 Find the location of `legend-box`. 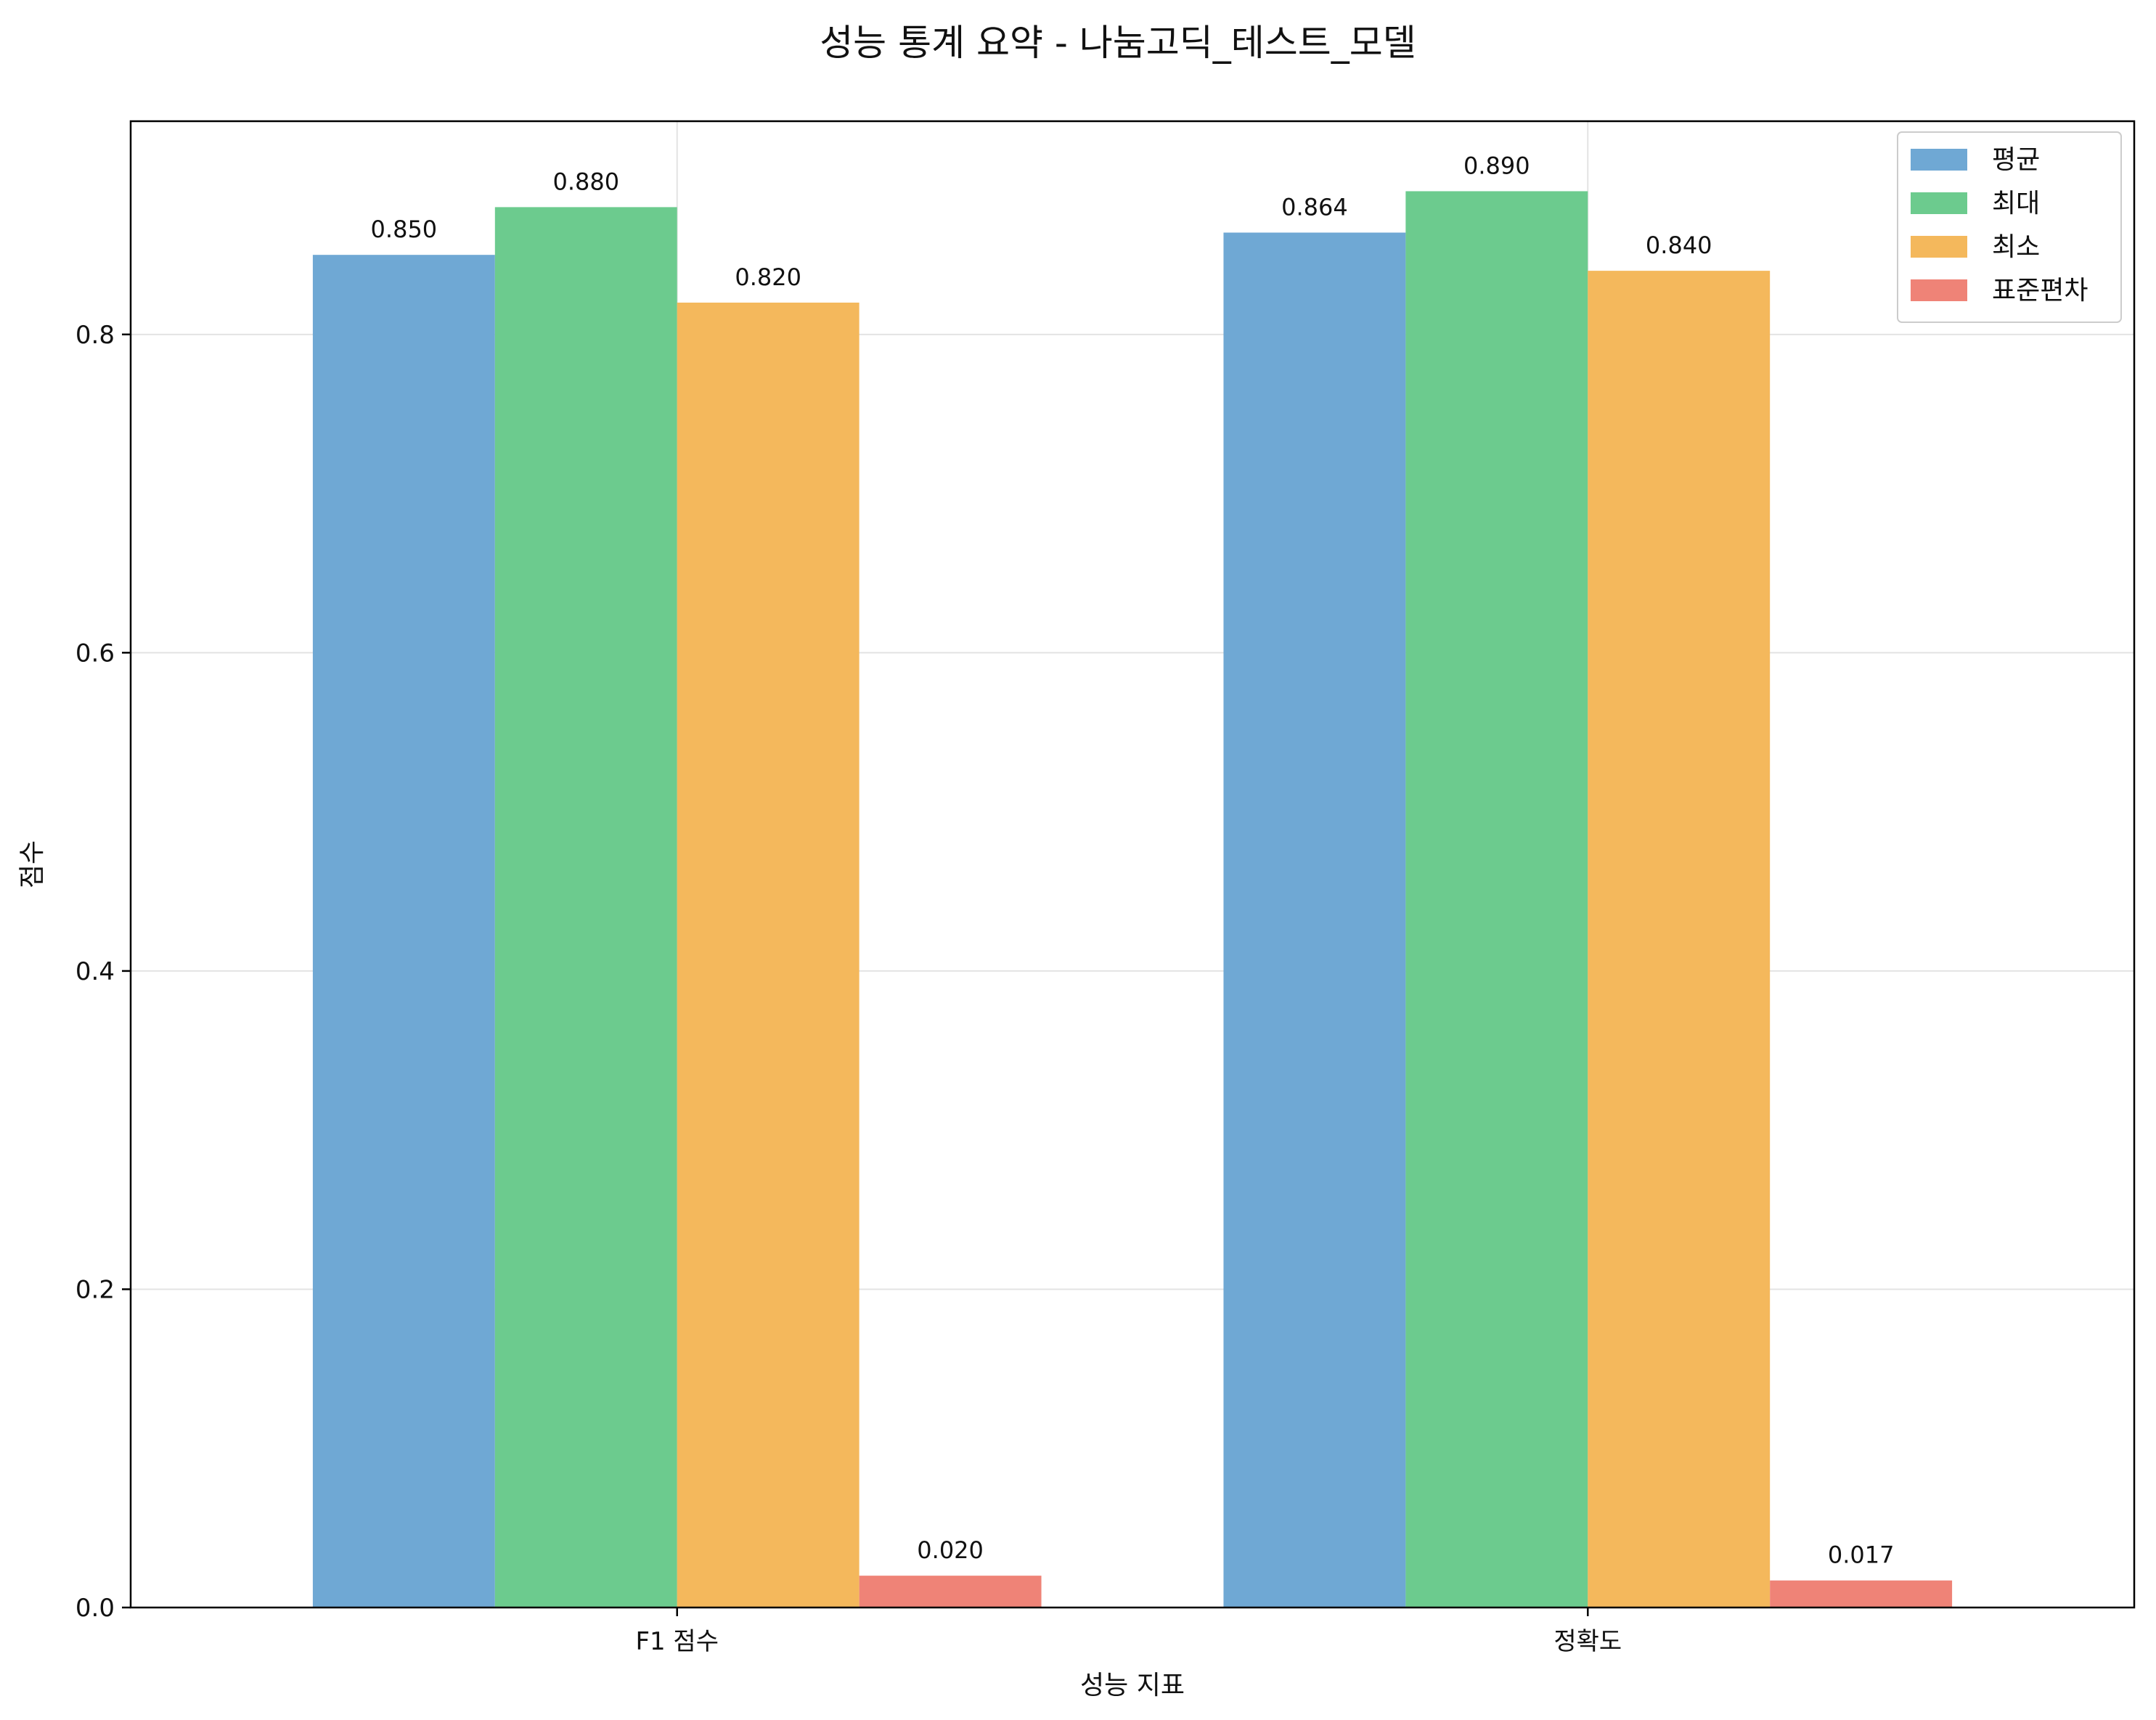

legend-box is located at coordinates (2010, 227).